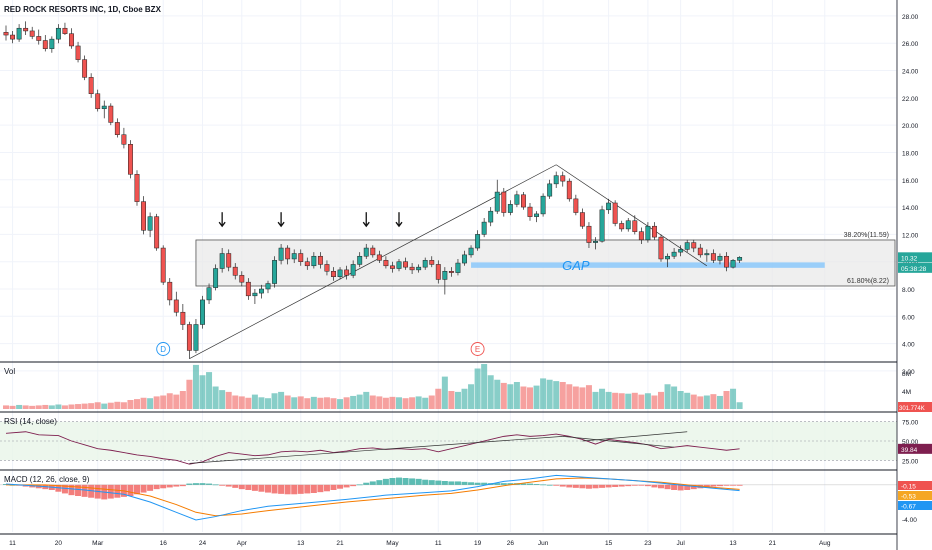  What do you see at coordinates (340, 543) in the screenshot?
I see `time-tick-label: 21` at bounding box center [340, 543].